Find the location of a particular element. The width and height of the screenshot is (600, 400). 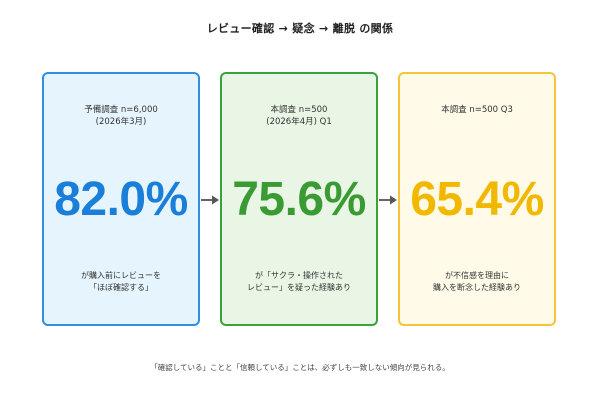

card-value: 65.4% is located at coordinates (477, 199).